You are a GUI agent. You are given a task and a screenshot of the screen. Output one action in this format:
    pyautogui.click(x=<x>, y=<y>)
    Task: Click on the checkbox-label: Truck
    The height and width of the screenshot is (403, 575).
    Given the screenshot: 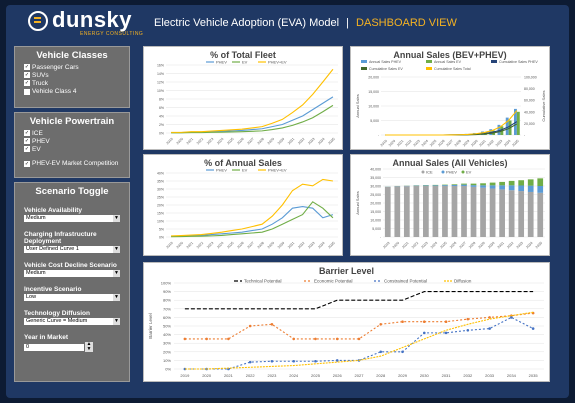 What is the action you would take?
    pyautogui.click(x=40, y=83)
    